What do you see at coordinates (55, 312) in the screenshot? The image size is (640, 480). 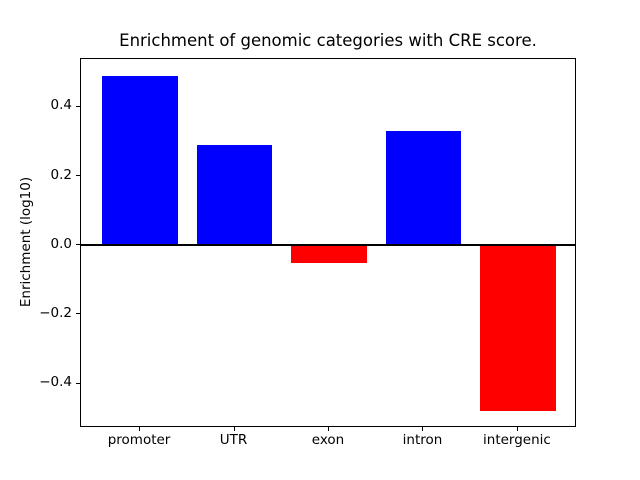 I see `y-tick-label: −0.2` at bounding box center [55, 312].